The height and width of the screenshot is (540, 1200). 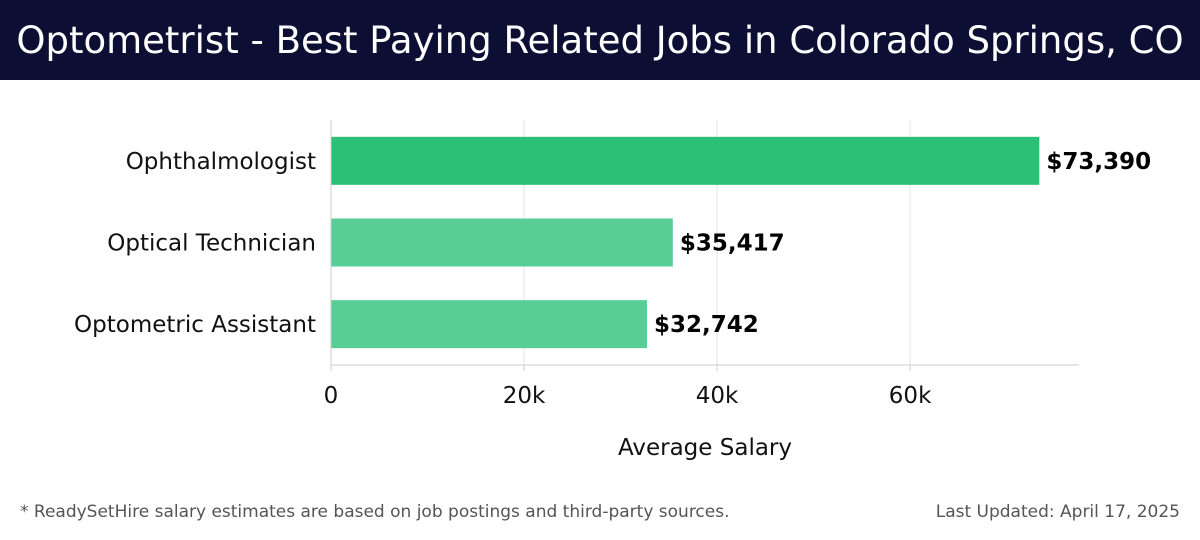 I want to click on x-tick-label: 0, so click(x=331, y=396).